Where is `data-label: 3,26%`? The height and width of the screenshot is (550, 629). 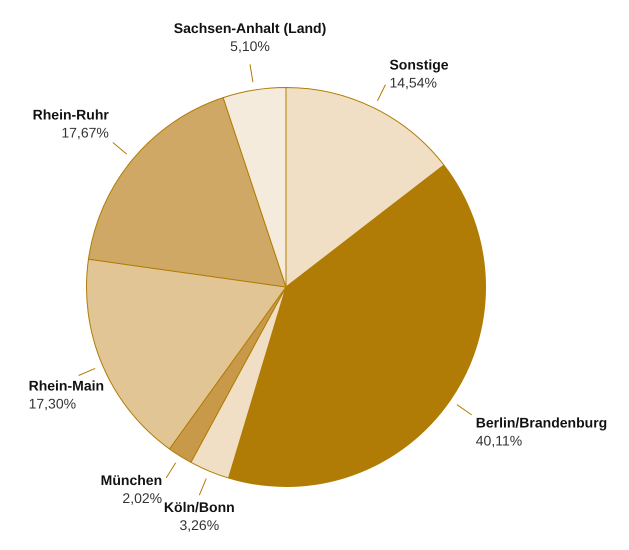
data-label: 3,26% is located at coordinates (199, 525).